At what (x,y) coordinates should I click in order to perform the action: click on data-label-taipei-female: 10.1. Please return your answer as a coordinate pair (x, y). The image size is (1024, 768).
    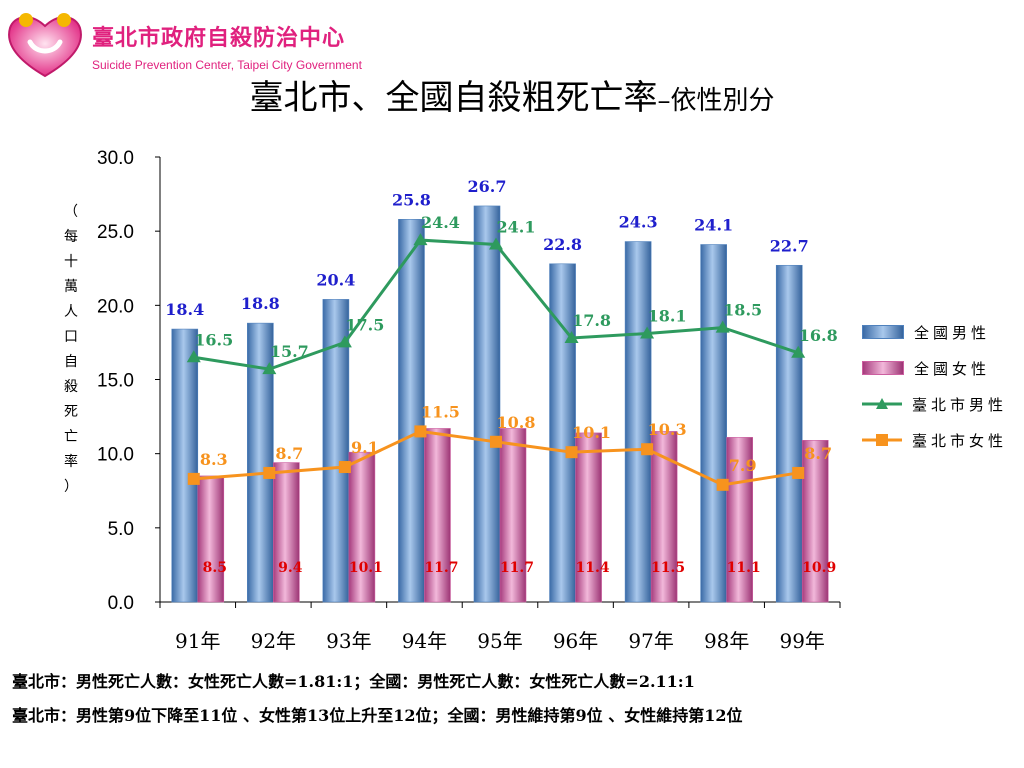
    Looking at the image, I should click on (591, 432).